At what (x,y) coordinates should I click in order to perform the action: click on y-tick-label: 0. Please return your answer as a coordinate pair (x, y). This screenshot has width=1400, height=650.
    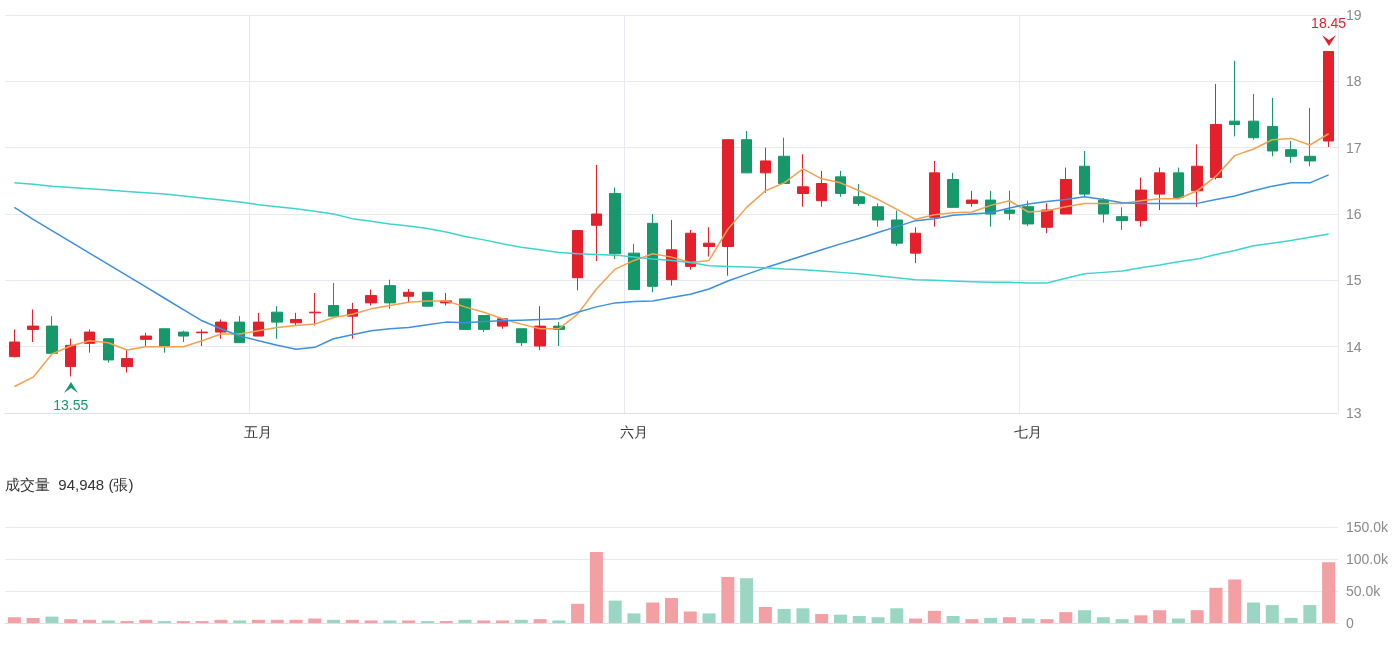
    Looking at the image, I should click on (1350, 623).